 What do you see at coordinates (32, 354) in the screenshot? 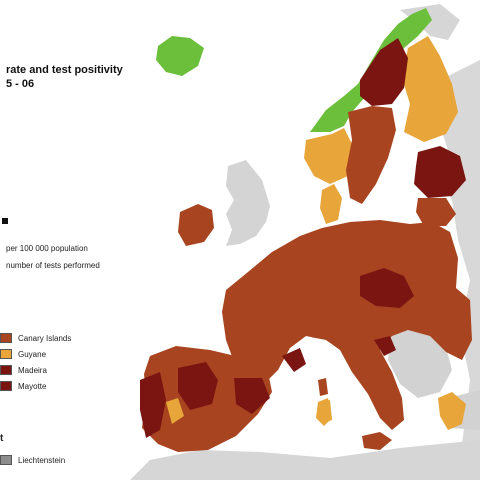
I see `legend-label: Guyane` at bounding box center [32, 354].